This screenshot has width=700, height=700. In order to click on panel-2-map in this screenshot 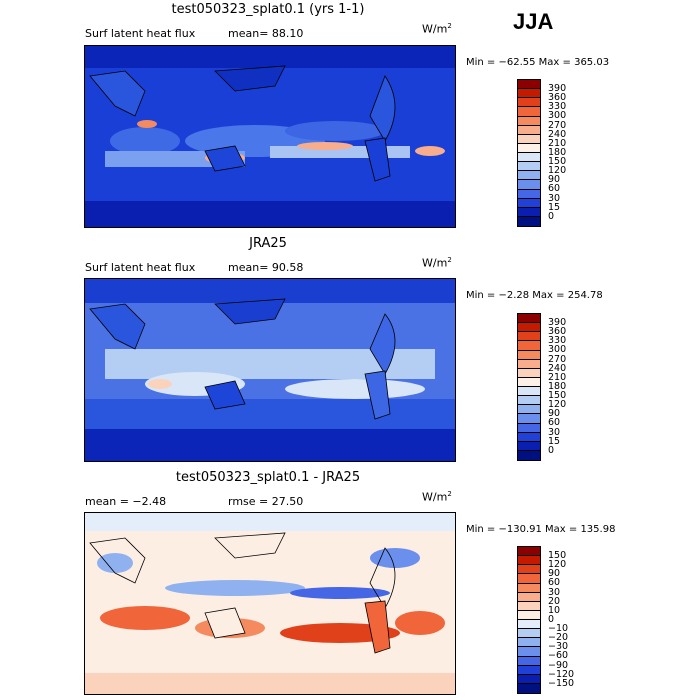, I will do `click(270, 370)`.